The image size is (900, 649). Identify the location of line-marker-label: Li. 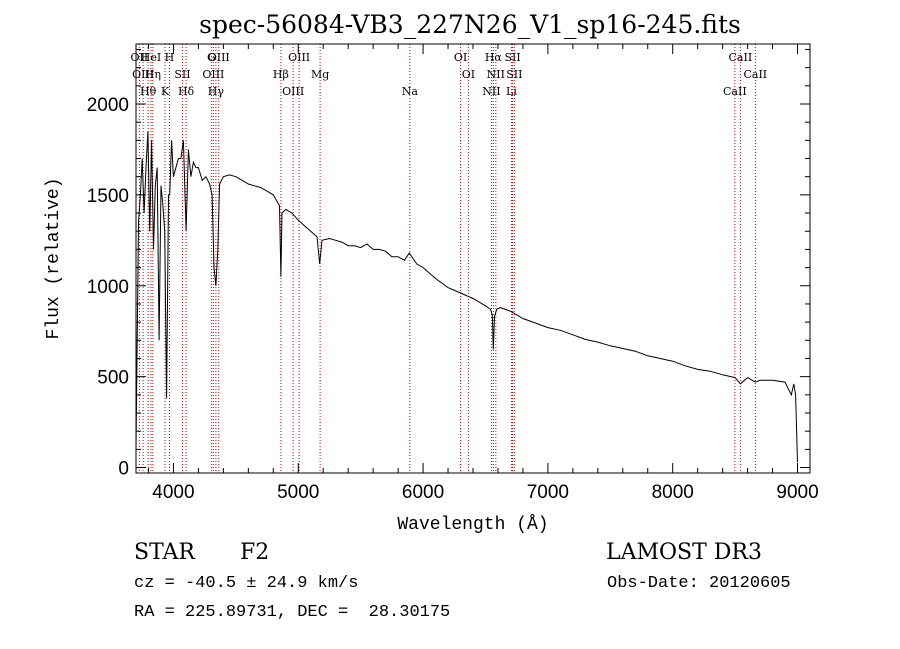
(511, 91).